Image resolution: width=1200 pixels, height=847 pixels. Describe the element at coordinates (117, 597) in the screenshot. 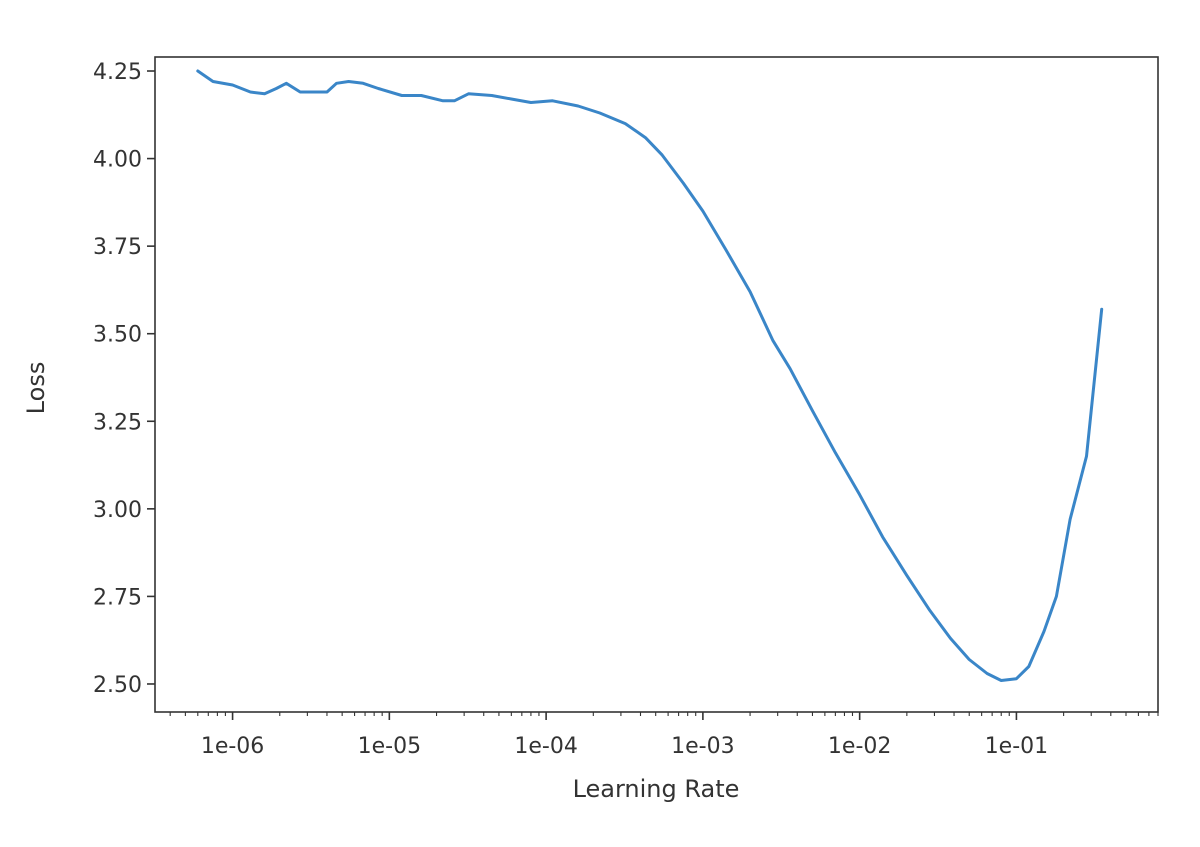

I see `y-tick-label: 2.75` at that location.